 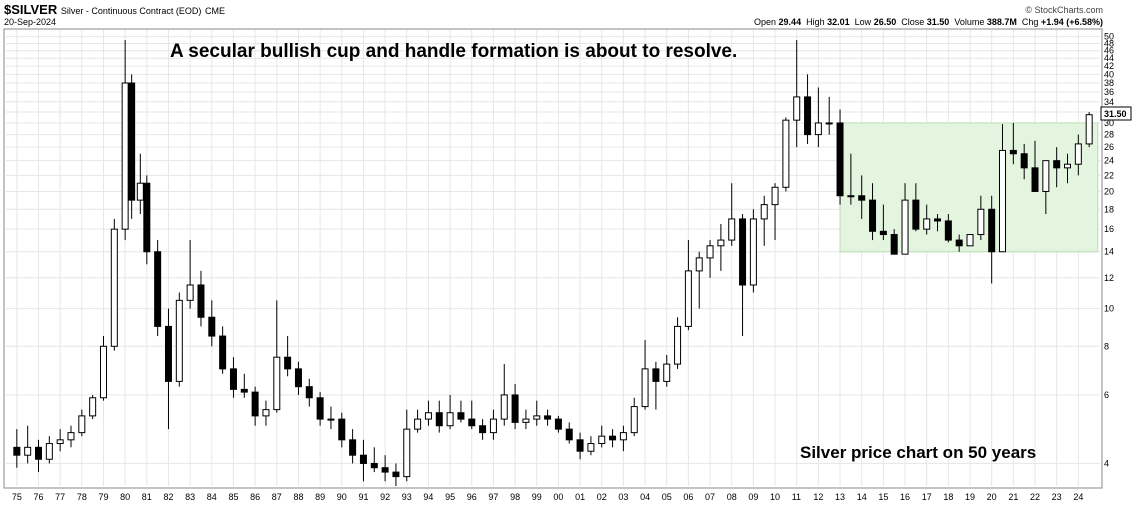 I want to click on y-tick-label: 44, so click(x=1109, y=58).